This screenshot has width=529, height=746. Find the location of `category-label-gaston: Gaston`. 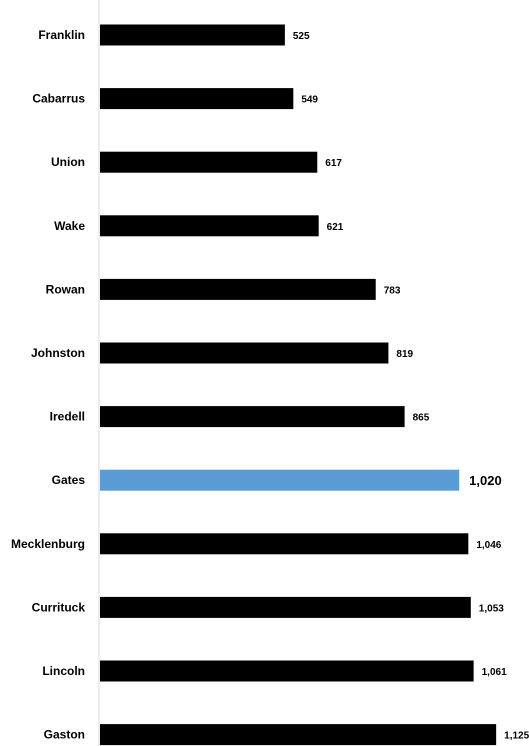

category-label-gaston: Gaston is located at coordinates (64, 735).